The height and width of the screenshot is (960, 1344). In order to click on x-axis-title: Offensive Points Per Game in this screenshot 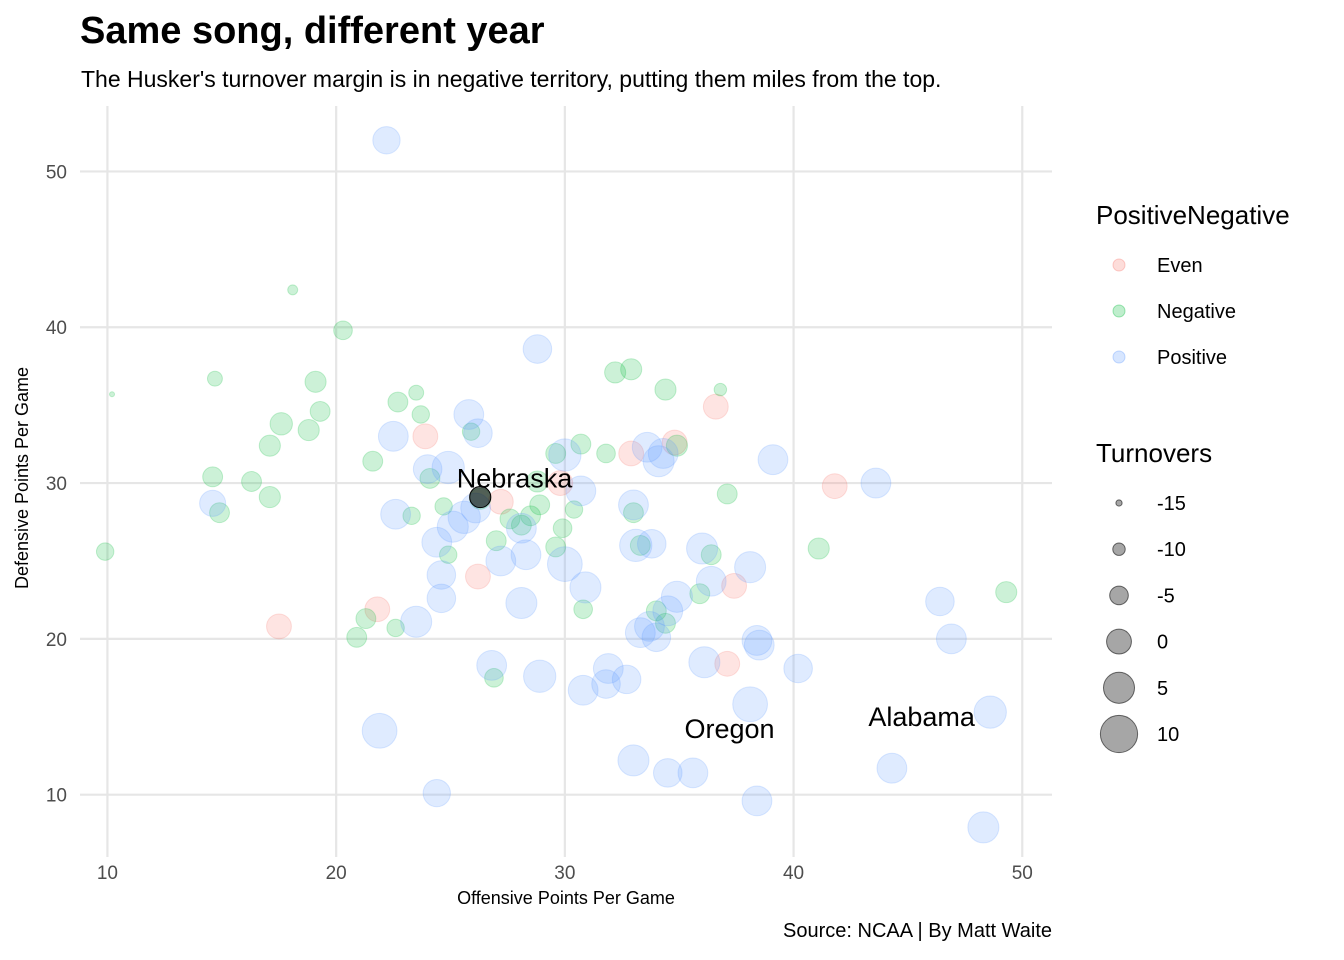, I will do `click(566, 898)`.